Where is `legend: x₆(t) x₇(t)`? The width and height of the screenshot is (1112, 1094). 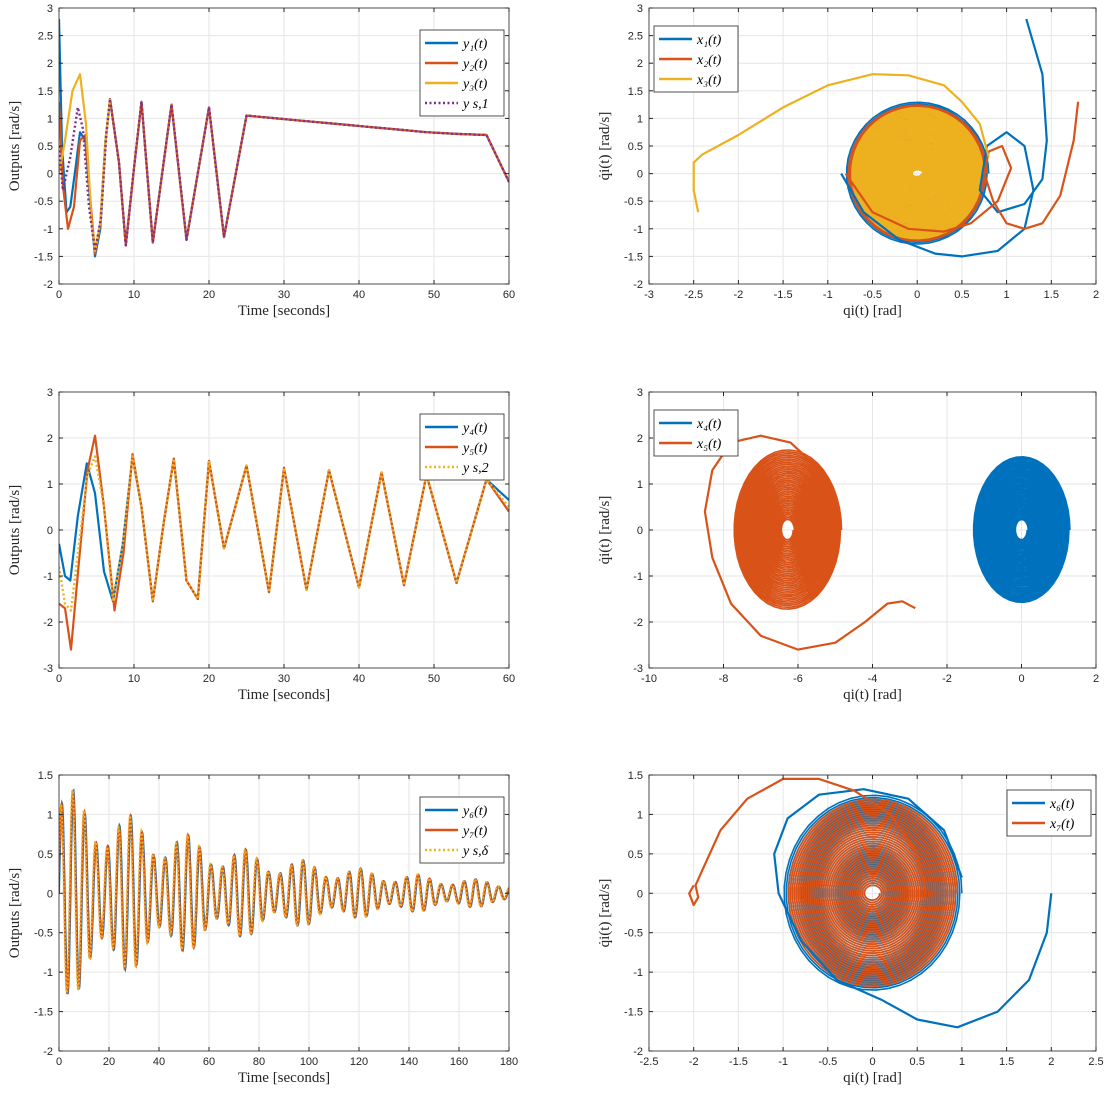
legend: x₆(t) x₇(t) is located at coordinates (1049, 813).